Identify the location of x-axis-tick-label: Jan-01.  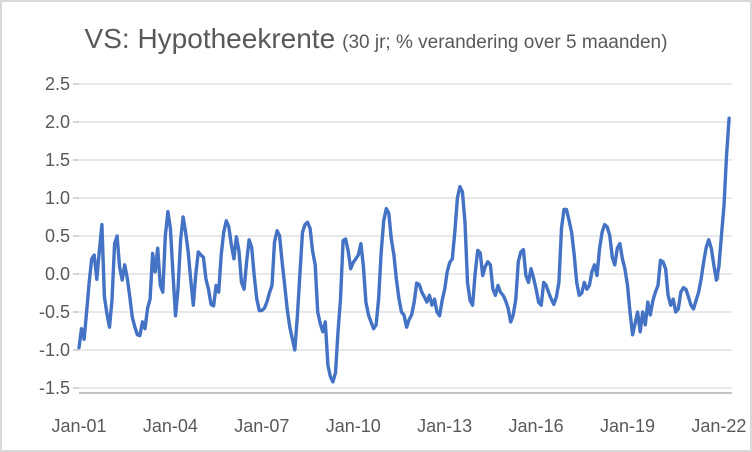
(78, 426).